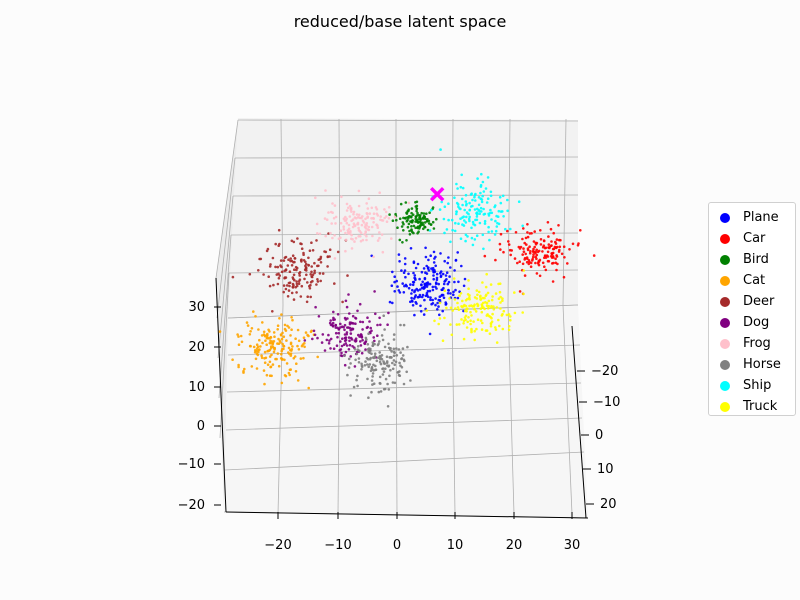 The height and width of the screenshot is (600, 800). I want to click on y-tick-label: −20, so click(604, 371).